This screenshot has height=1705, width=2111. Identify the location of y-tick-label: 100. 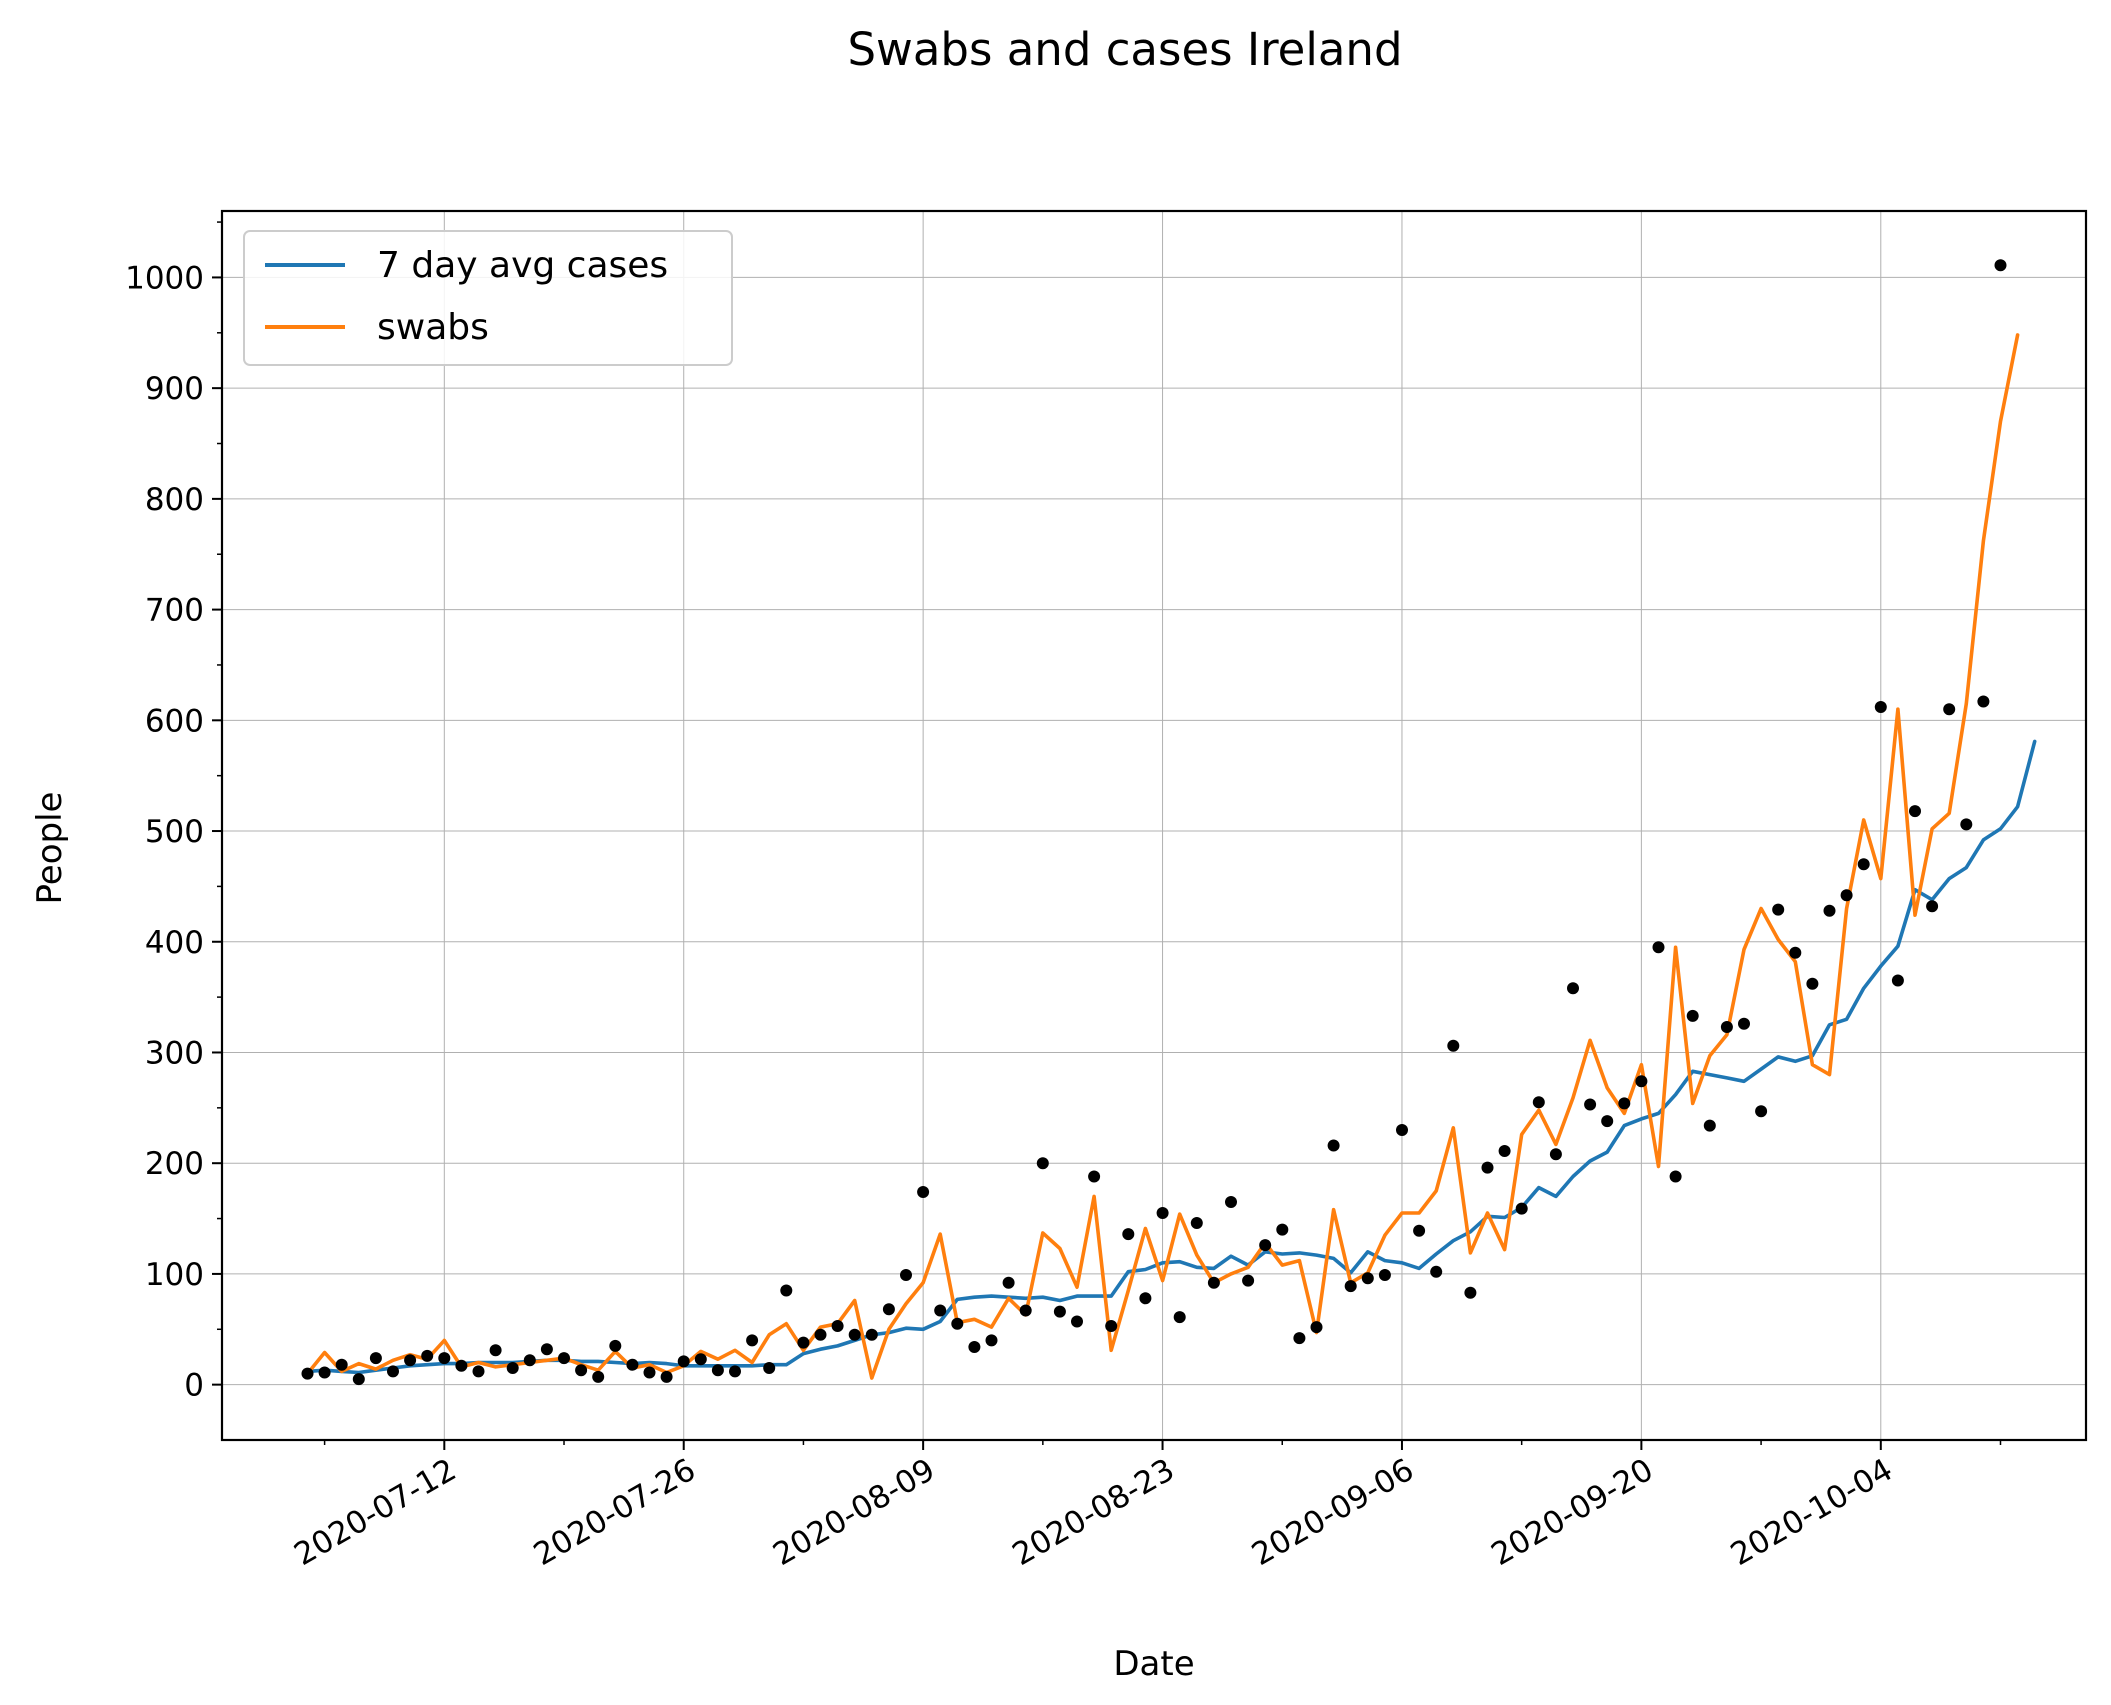
(174, 1275).